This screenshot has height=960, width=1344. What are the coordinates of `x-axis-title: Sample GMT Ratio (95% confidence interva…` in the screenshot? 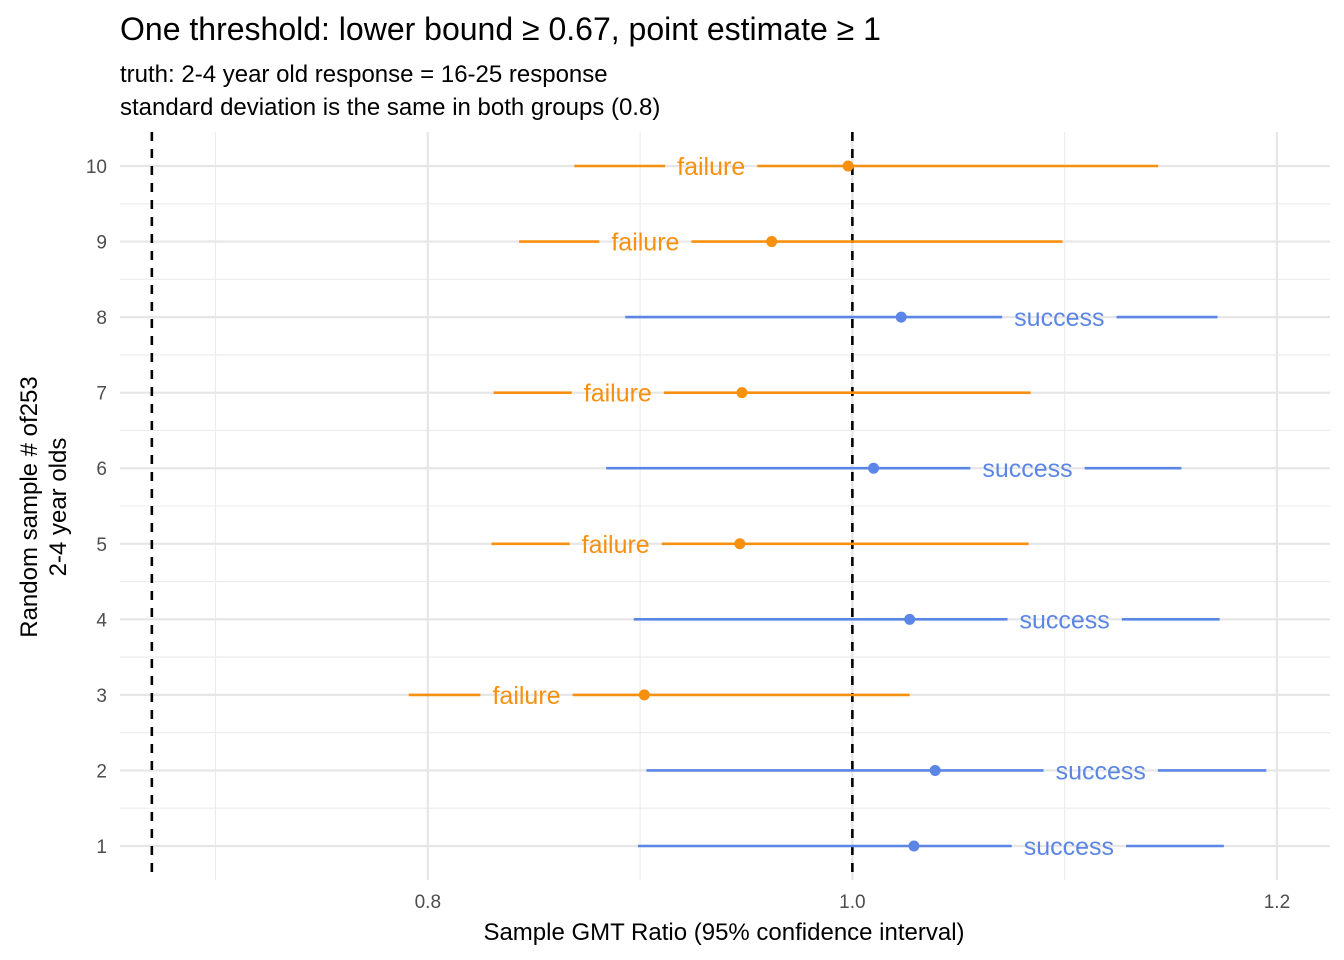 It's located at (723, 932).